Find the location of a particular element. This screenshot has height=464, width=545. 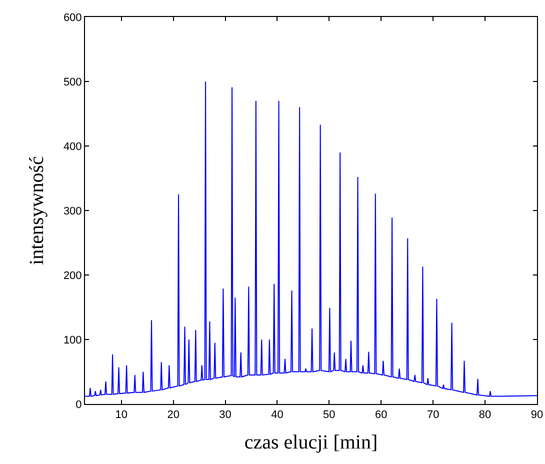

y-tick-label: 500 is located at coordinates (72, 82).